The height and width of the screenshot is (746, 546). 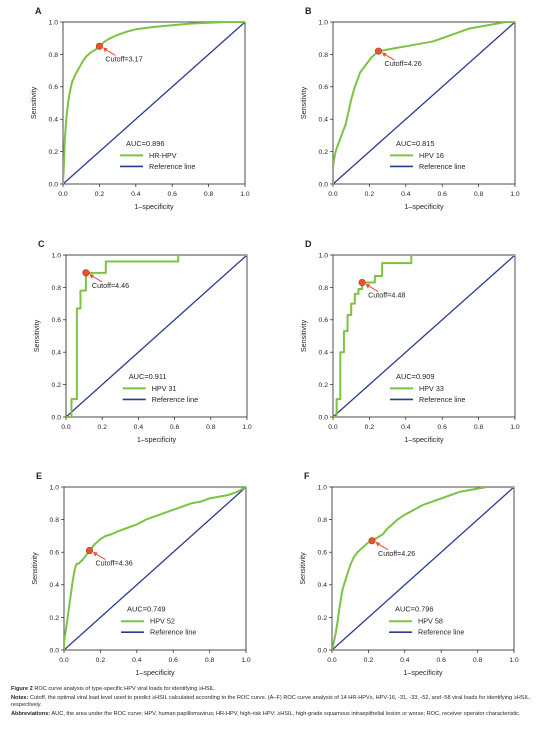 What do you see at coordinates (20, 697) in the screenshot?
I see `caption-notes-label: Notes:` at bounding box center [20, 697].